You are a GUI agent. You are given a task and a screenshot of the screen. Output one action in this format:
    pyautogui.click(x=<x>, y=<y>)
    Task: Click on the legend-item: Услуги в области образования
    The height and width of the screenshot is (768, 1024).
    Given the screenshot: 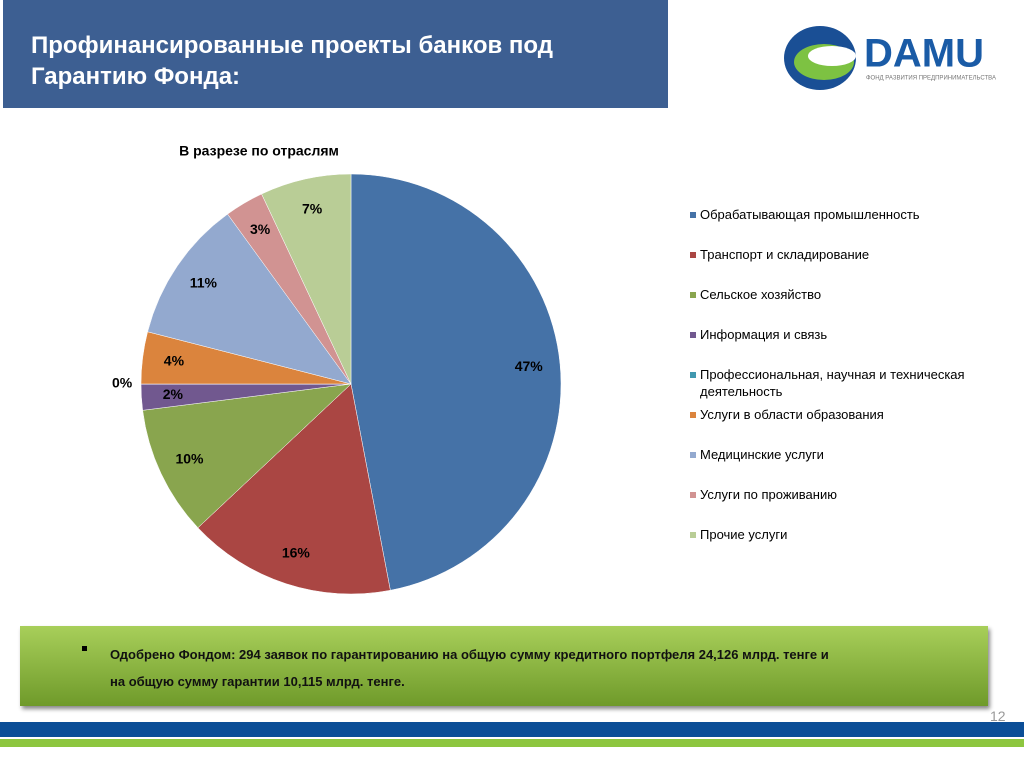 What is the action you would take?
    pyautogui.click(x=787, y=414)
    